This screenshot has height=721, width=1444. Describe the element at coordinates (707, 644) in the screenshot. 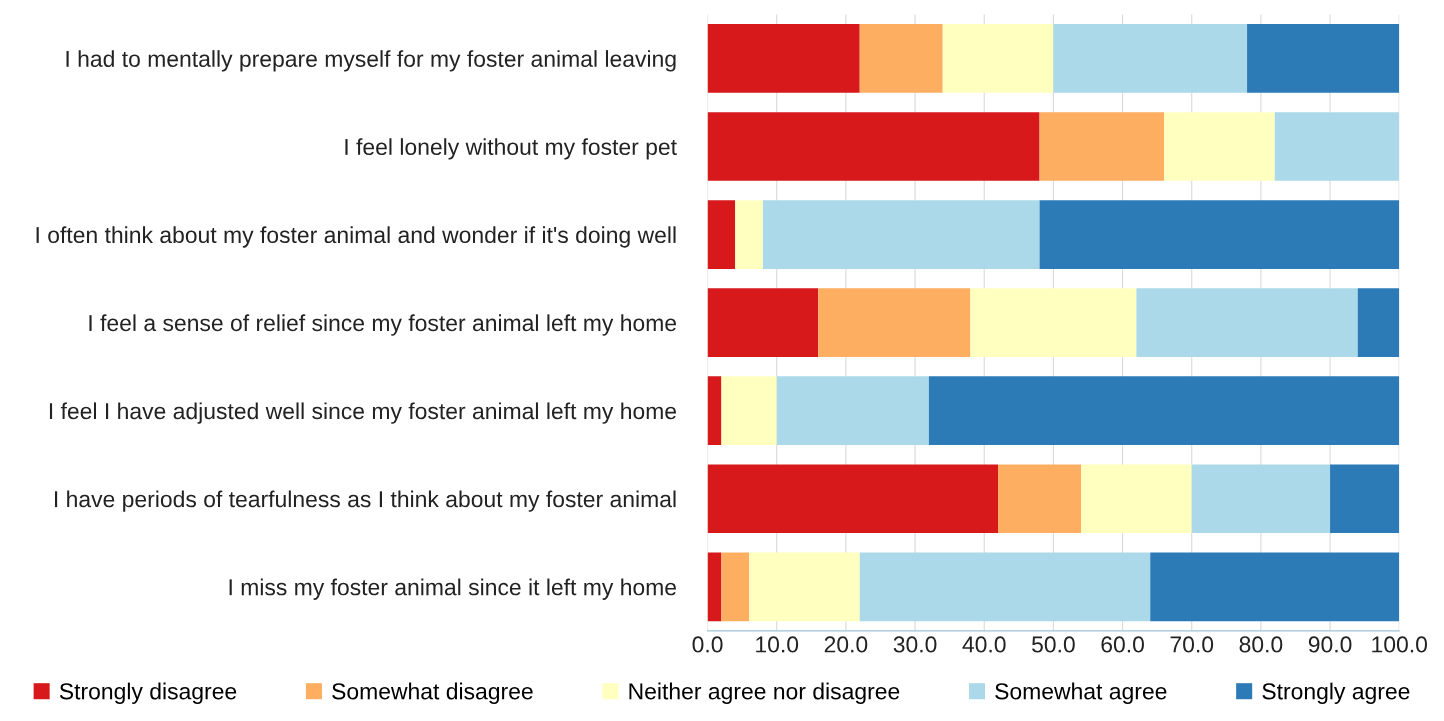

I see `x-tick-label: 0.0` at that location.